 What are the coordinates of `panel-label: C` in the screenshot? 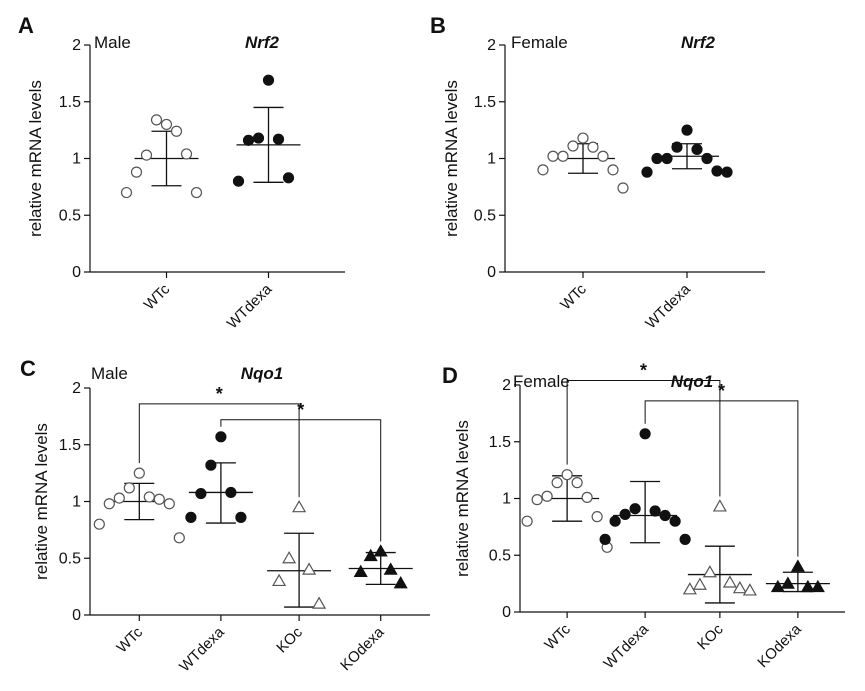 It's located at (28, 368).